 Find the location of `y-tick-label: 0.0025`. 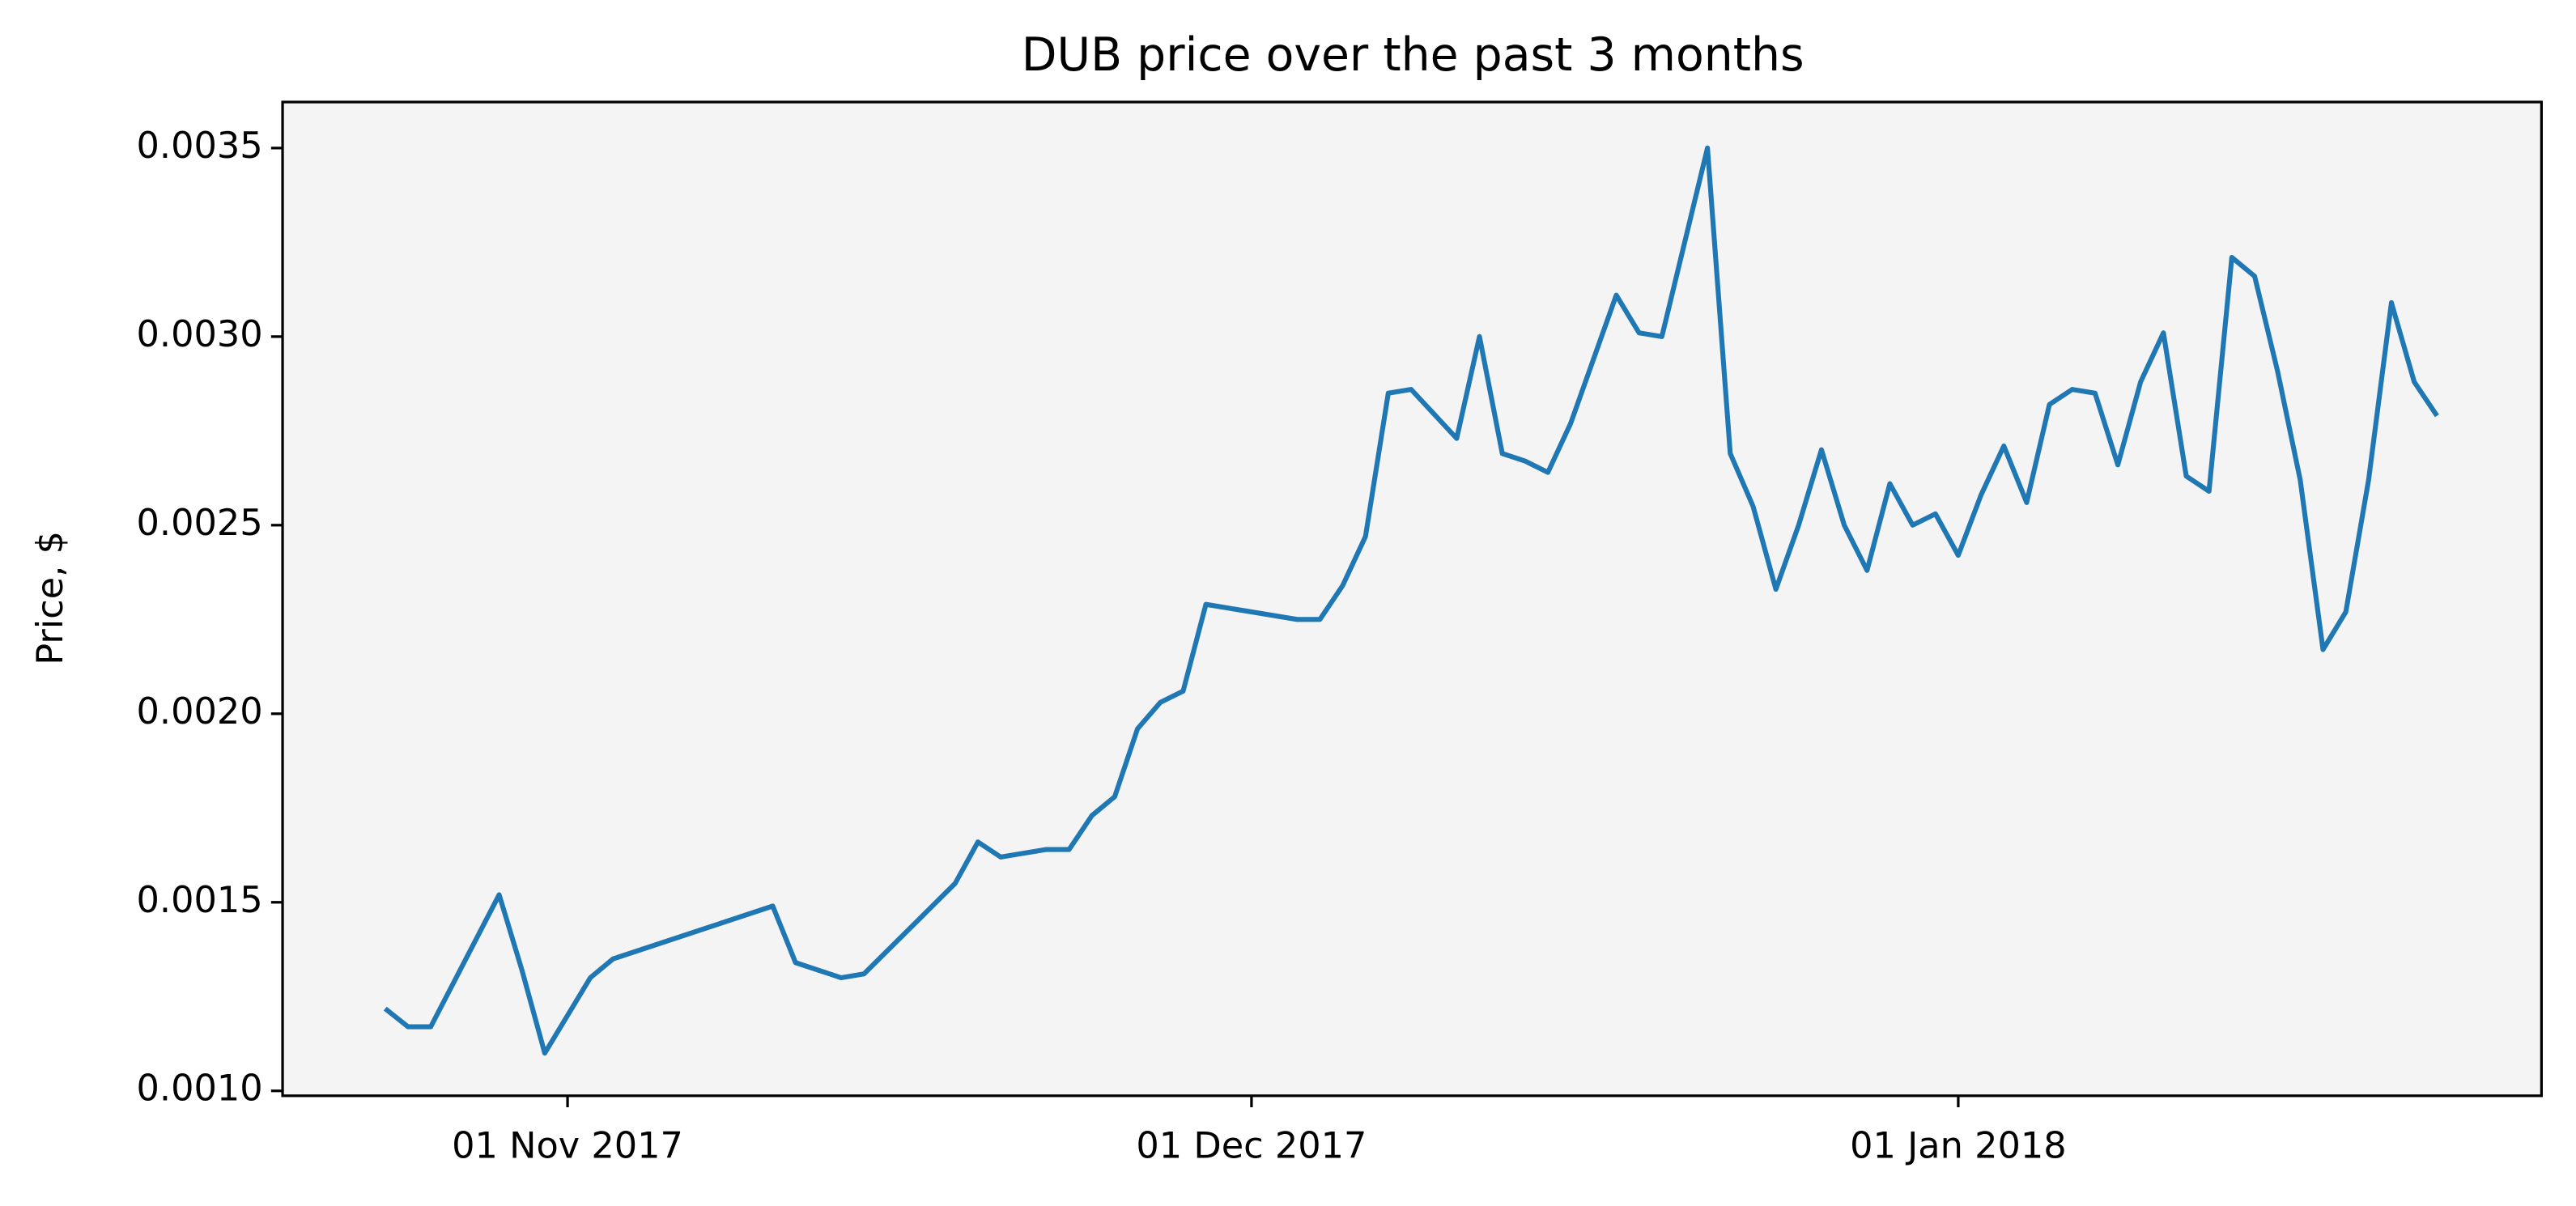

y-tick-label: 0.0025 is located at coordinates (200, 523).